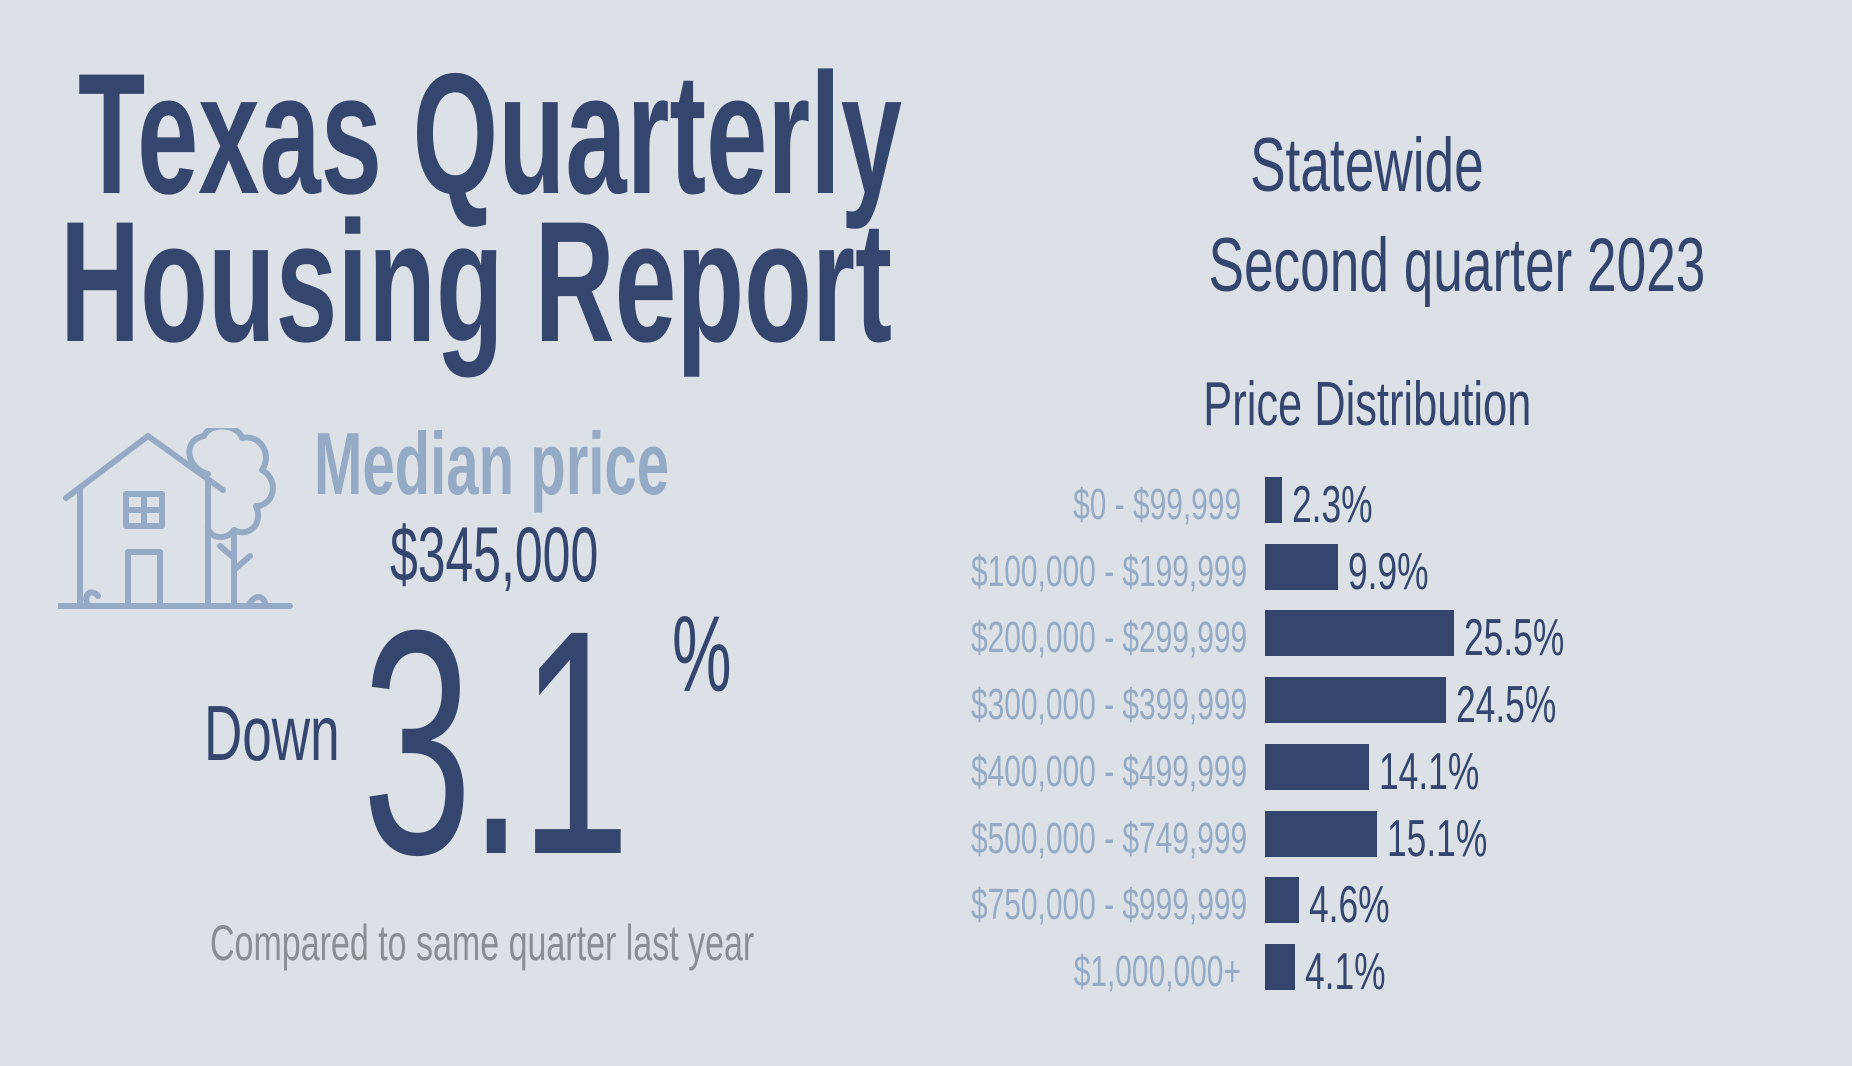  Describe the element at coordinates (1109, 838) in the screenshot. I see `bar-category-label: $500,000 - $749,999` at that location.